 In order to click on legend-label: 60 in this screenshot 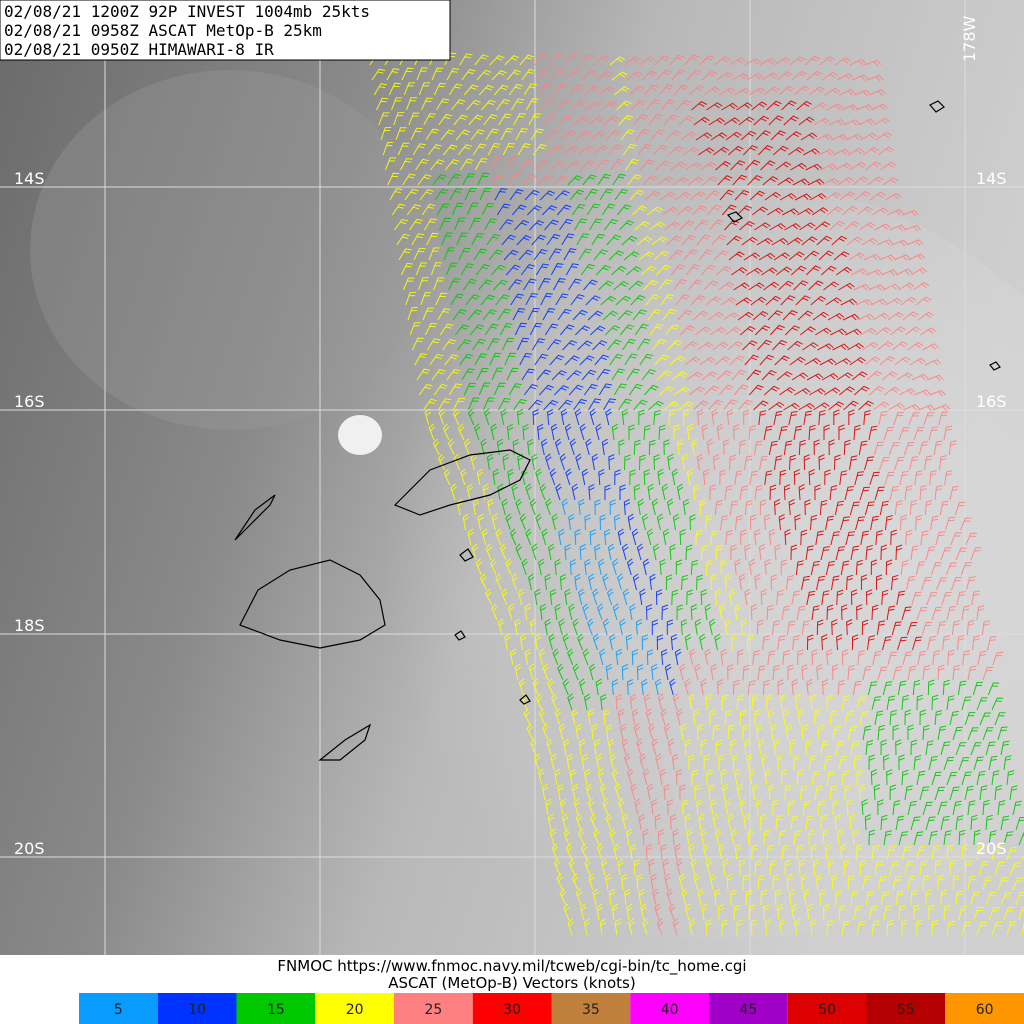, I will do `click(985, 1010)`.